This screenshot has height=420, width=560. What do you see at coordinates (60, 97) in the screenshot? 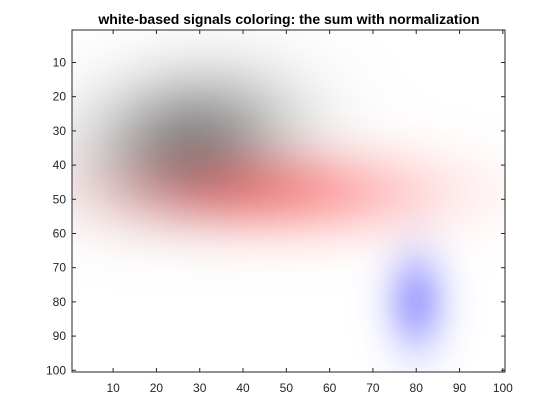
I see `y-tick-label: 20` at bounding box center [60, 97].